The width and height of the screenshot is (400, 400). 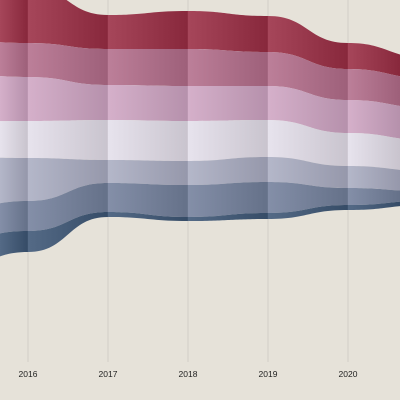 I want to click on x-tick-label-2016: 2016, so click(x=28, y=374).